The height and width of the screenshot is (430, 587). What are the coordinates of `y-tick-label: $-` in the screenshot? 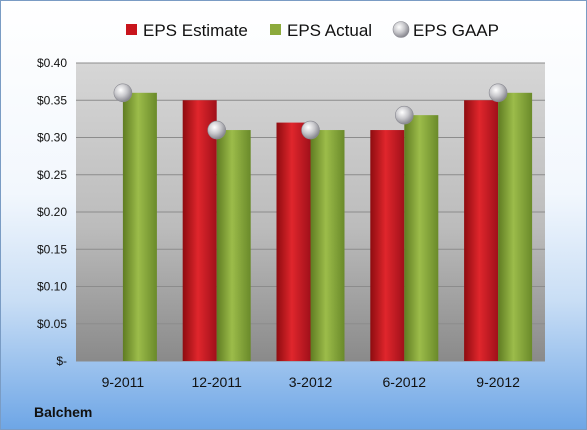 It's located at (61, 361).